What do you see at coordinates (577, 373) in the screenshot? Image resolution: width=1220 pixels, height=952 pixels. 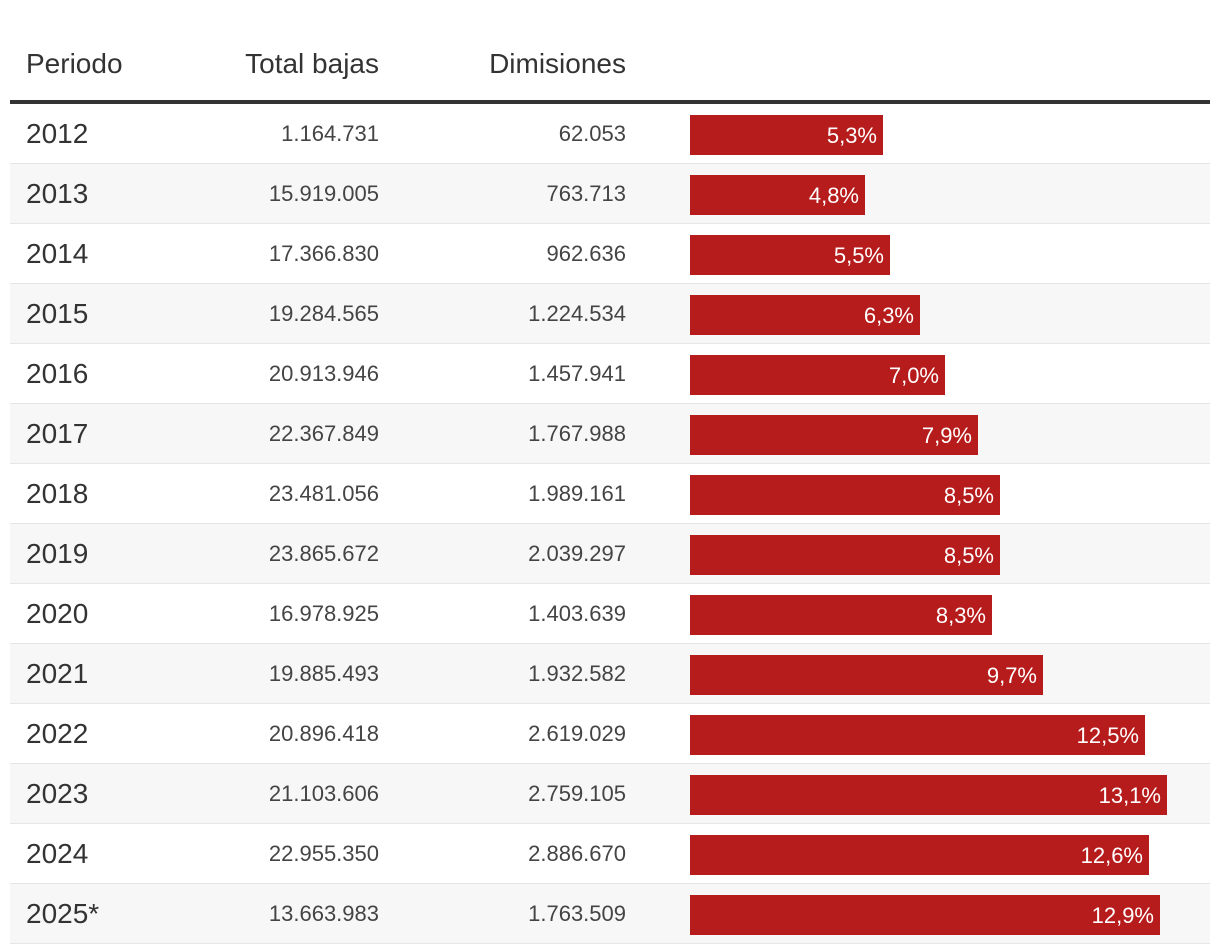 I see `dimisiones-cell: 1.457.941` at bounding box center [577, 373].